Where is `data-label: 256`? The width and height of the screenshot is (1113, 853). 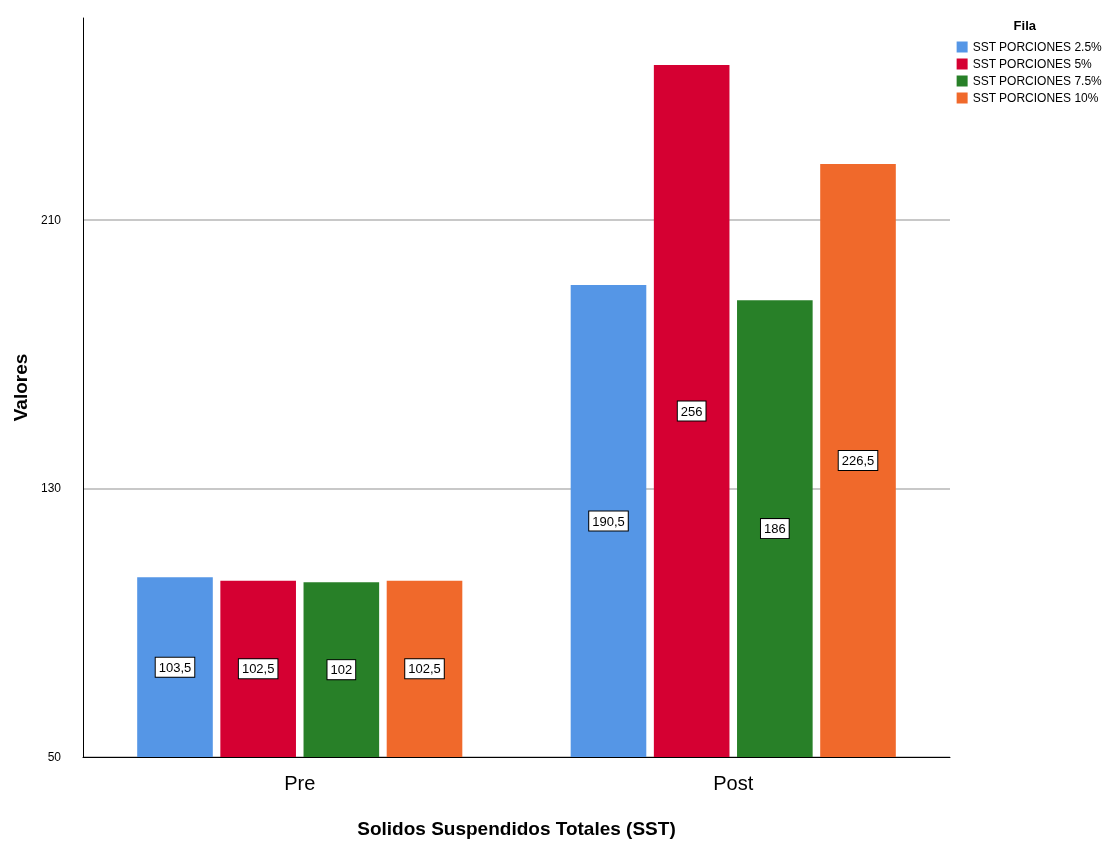 data-label: 256 is located at coordinates (691, 411).